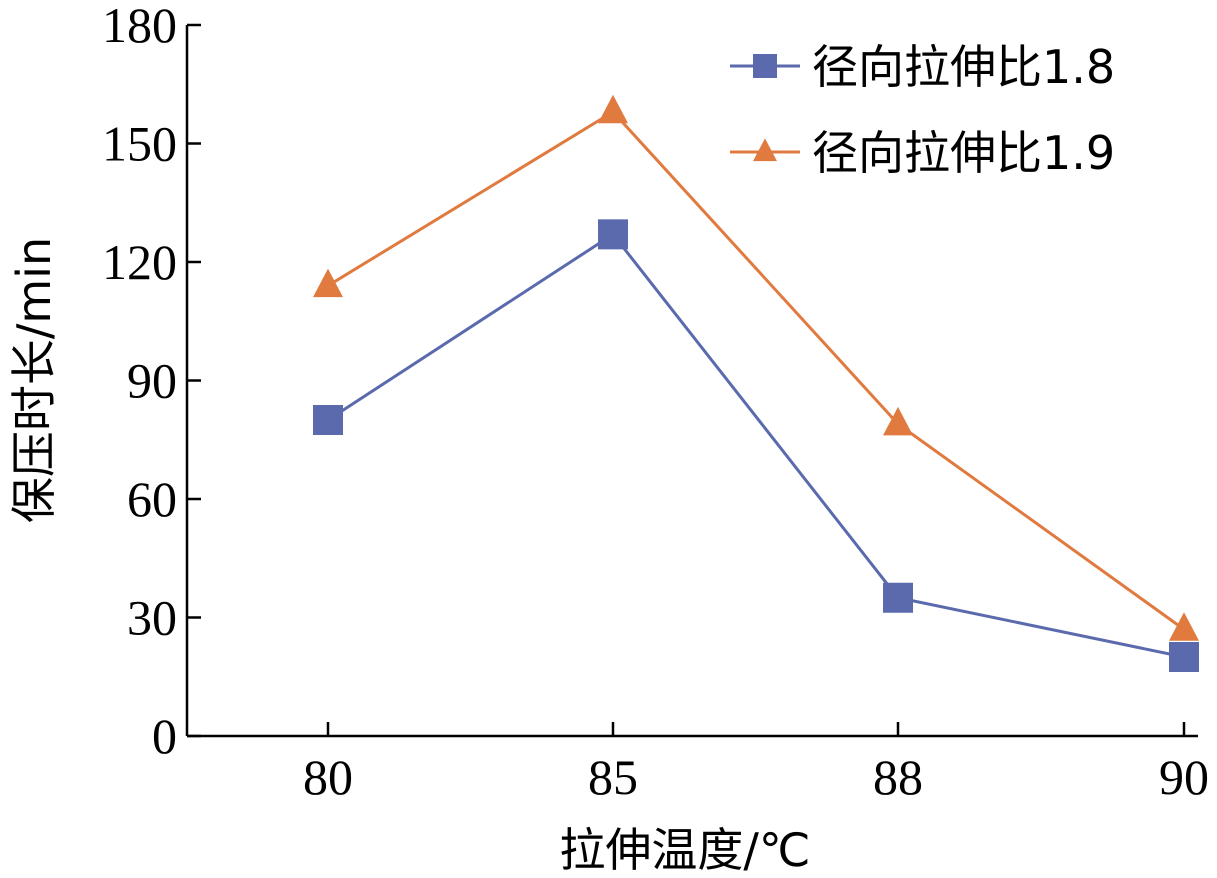  Describe the element at coordinates (963, 67) in the screenshot. I see `legend-label: 径向拉伸比1.8` at that location.